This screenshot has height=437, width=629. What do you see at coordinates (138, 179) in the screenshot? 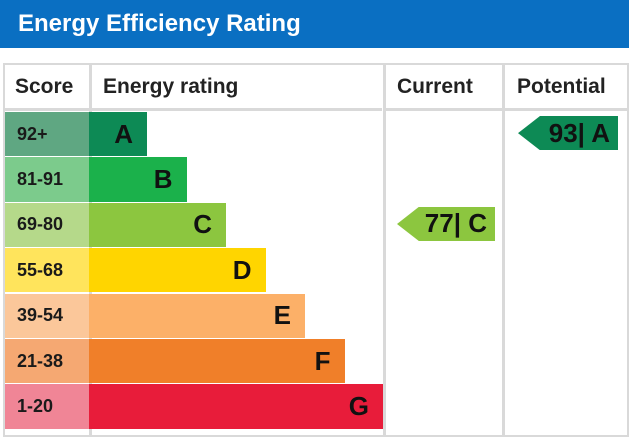
I see `rating-bar-b: B` at bounding box center [138, 179].